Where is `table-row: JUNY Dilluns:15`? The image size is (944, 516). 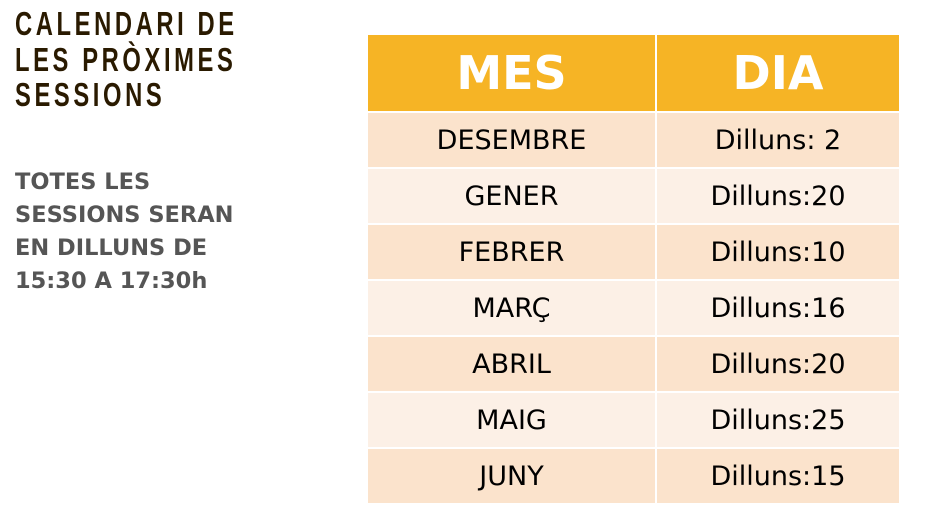 table-row: JUNY Dilluns:15 is located at coordinates (633, 476).